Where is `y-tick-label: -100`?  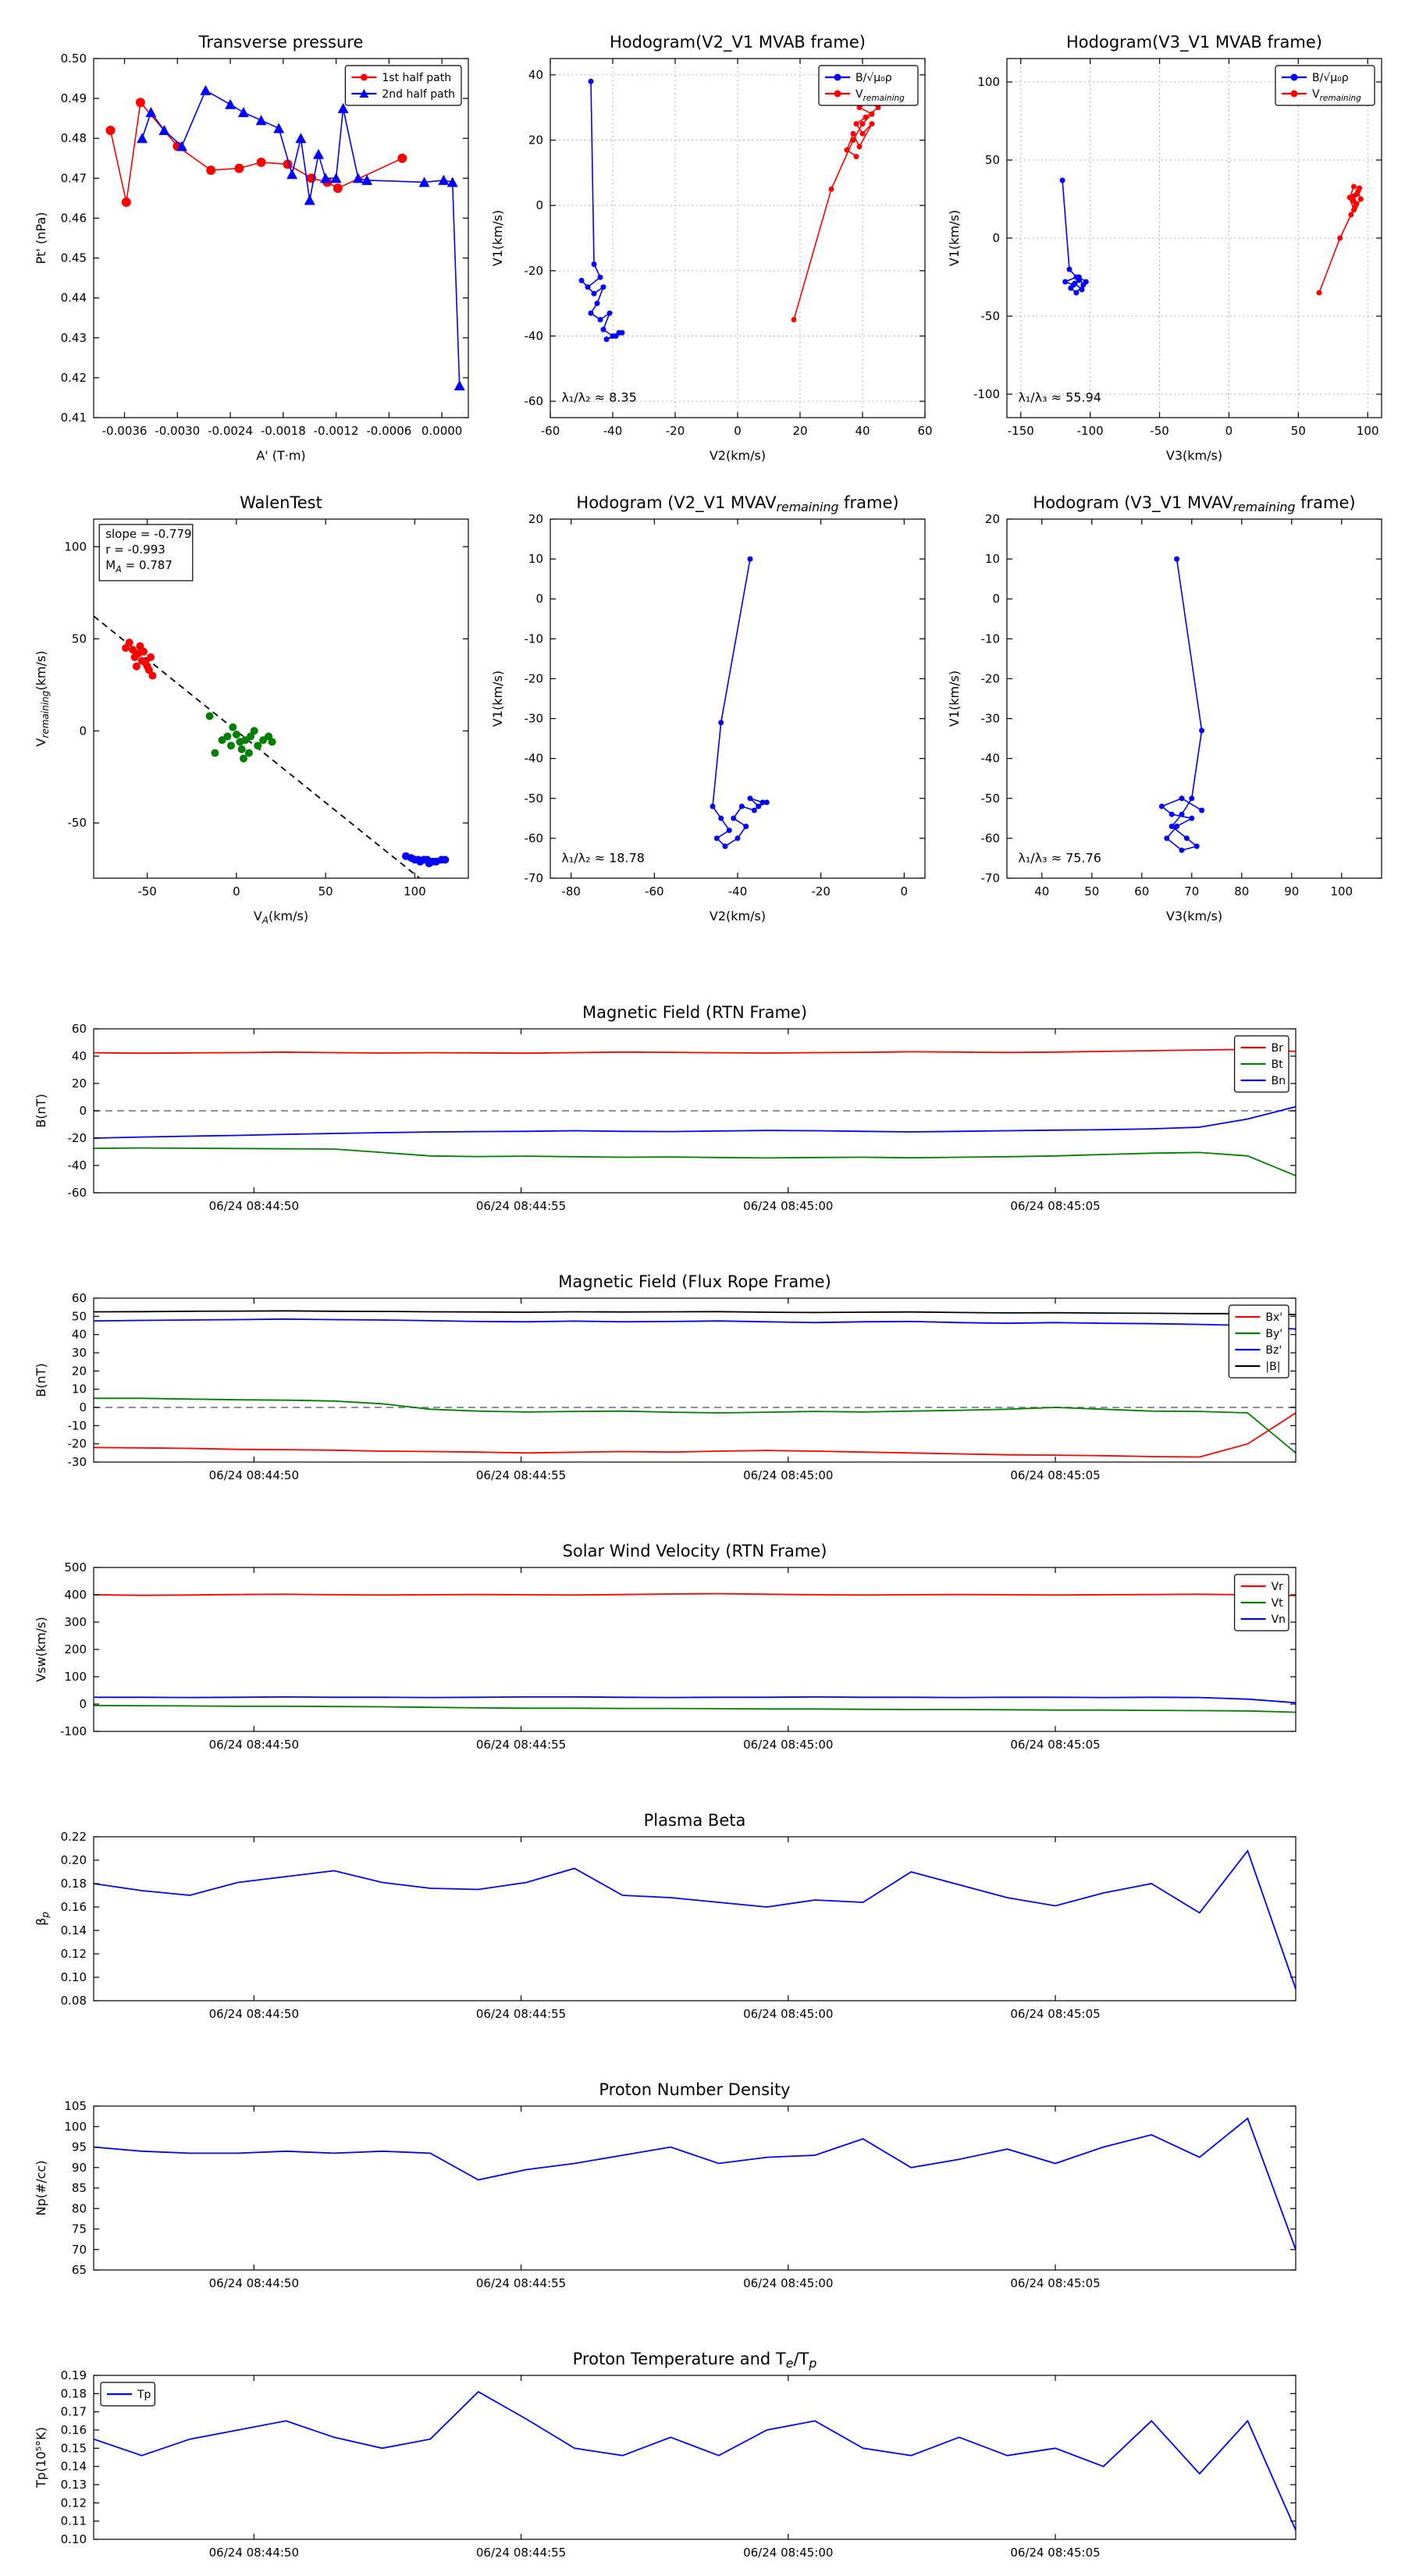 y-tick-label: -100 is located at coordinates (986, 394).